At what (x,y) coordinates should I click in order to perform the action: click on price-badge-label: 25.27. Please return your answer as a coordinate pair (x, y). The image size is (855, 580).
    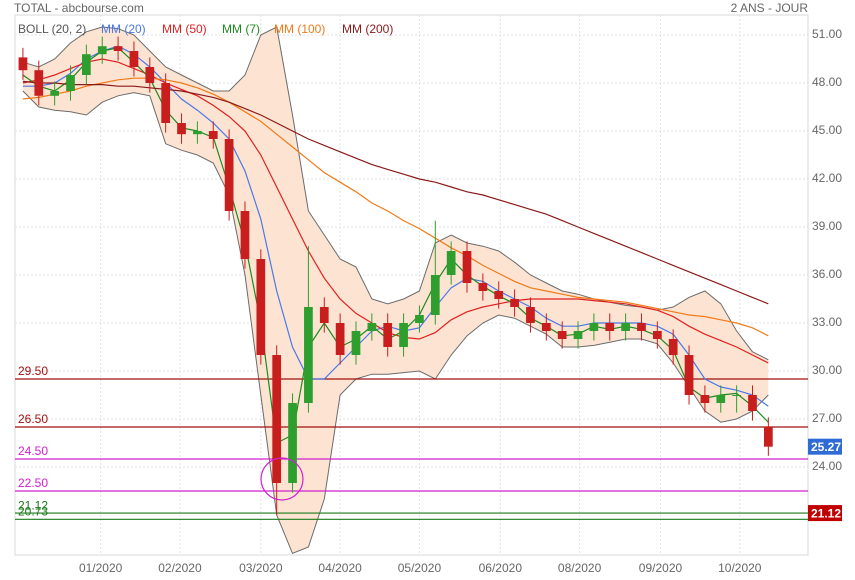
    Looking at the image, I should click on (826, 447).